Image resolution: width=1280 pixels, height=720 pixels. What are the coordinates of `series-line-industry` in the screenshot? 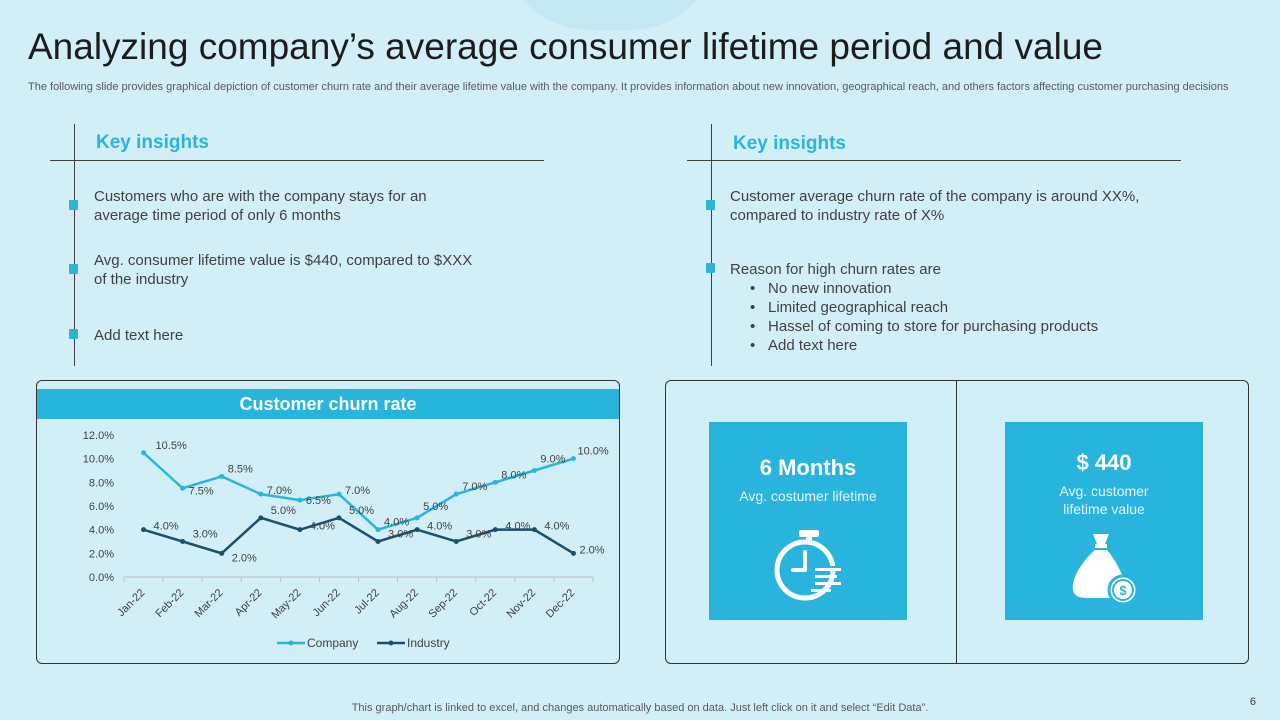 It's located at (359, 535).